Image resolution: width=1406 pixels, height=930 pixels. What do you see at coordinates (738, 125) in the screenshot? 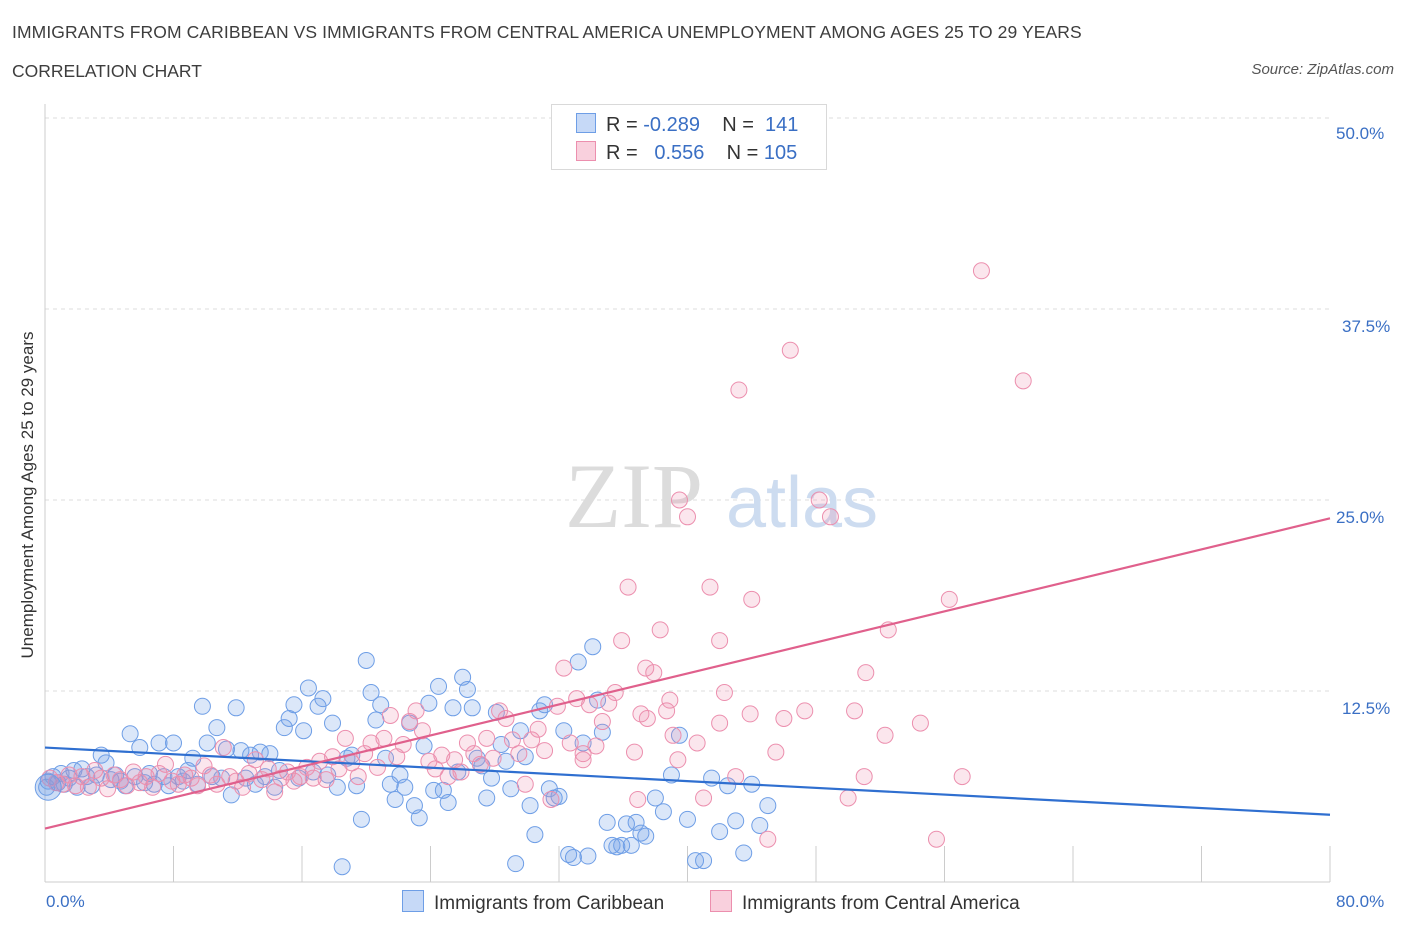
I see `legend-n-label: N =` at bounding box center [738, 125].